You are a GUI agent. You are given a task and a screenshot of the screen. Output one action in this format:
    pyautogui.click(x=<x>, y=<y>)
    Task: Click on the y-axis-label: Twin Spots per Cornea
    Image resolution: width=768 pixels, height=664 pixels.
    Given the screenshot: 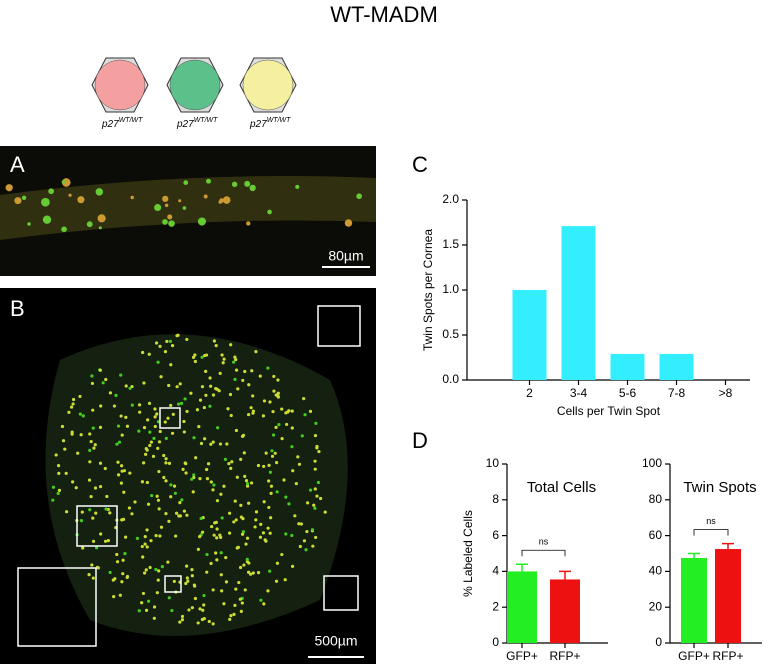 What is the action you would take?
    pyautogui.click(x=428, y=290)
    